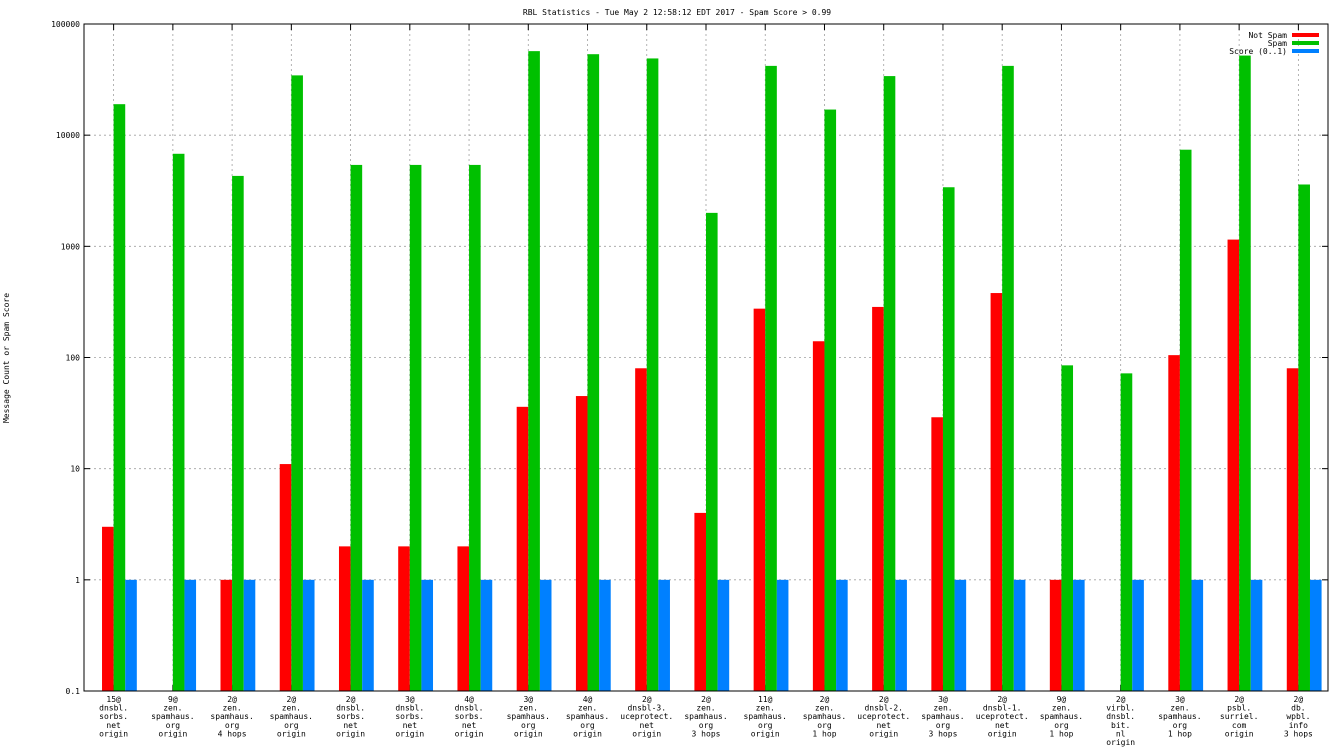 The height and width of the screenshot is (756, 1344). Describe the element at coordinates (173, 699) in the screenshot. I see `x-tick-label: 9@` at that location.